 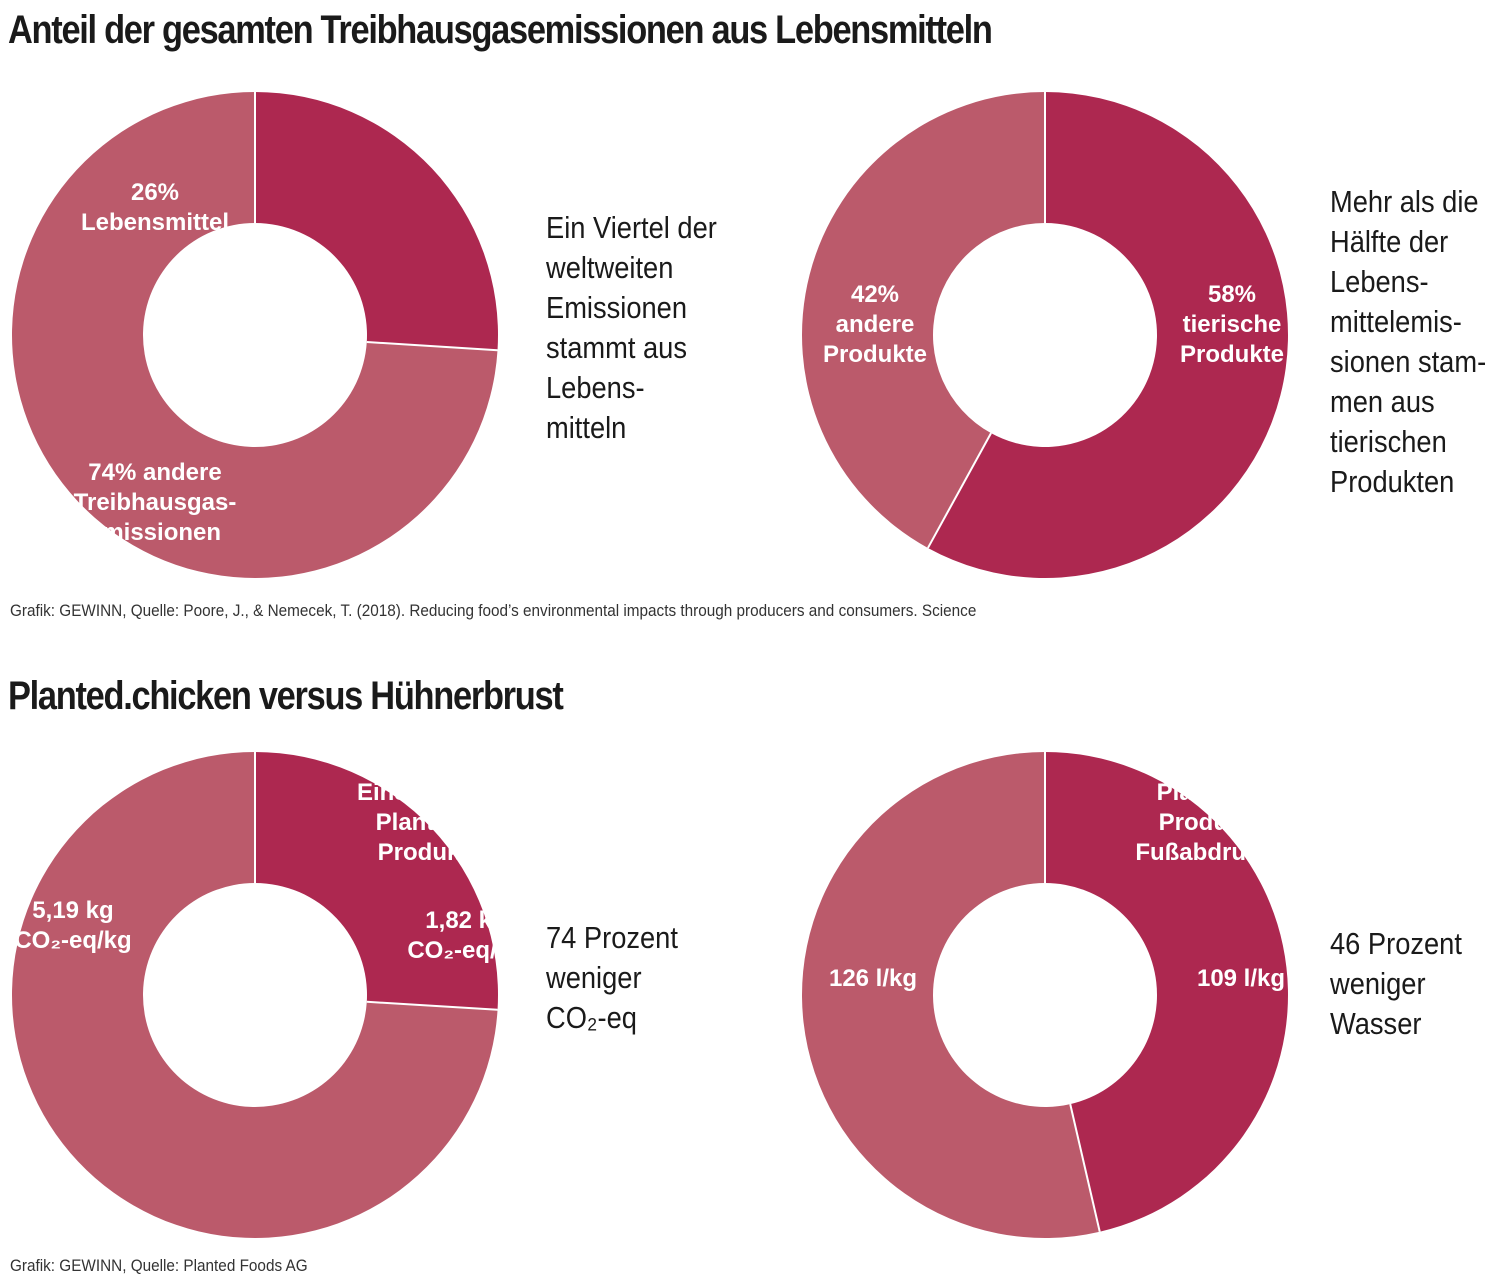 I want to click on slice-label: 5,19 kg CO₂-eq/kg, so click(x=72, y=925).